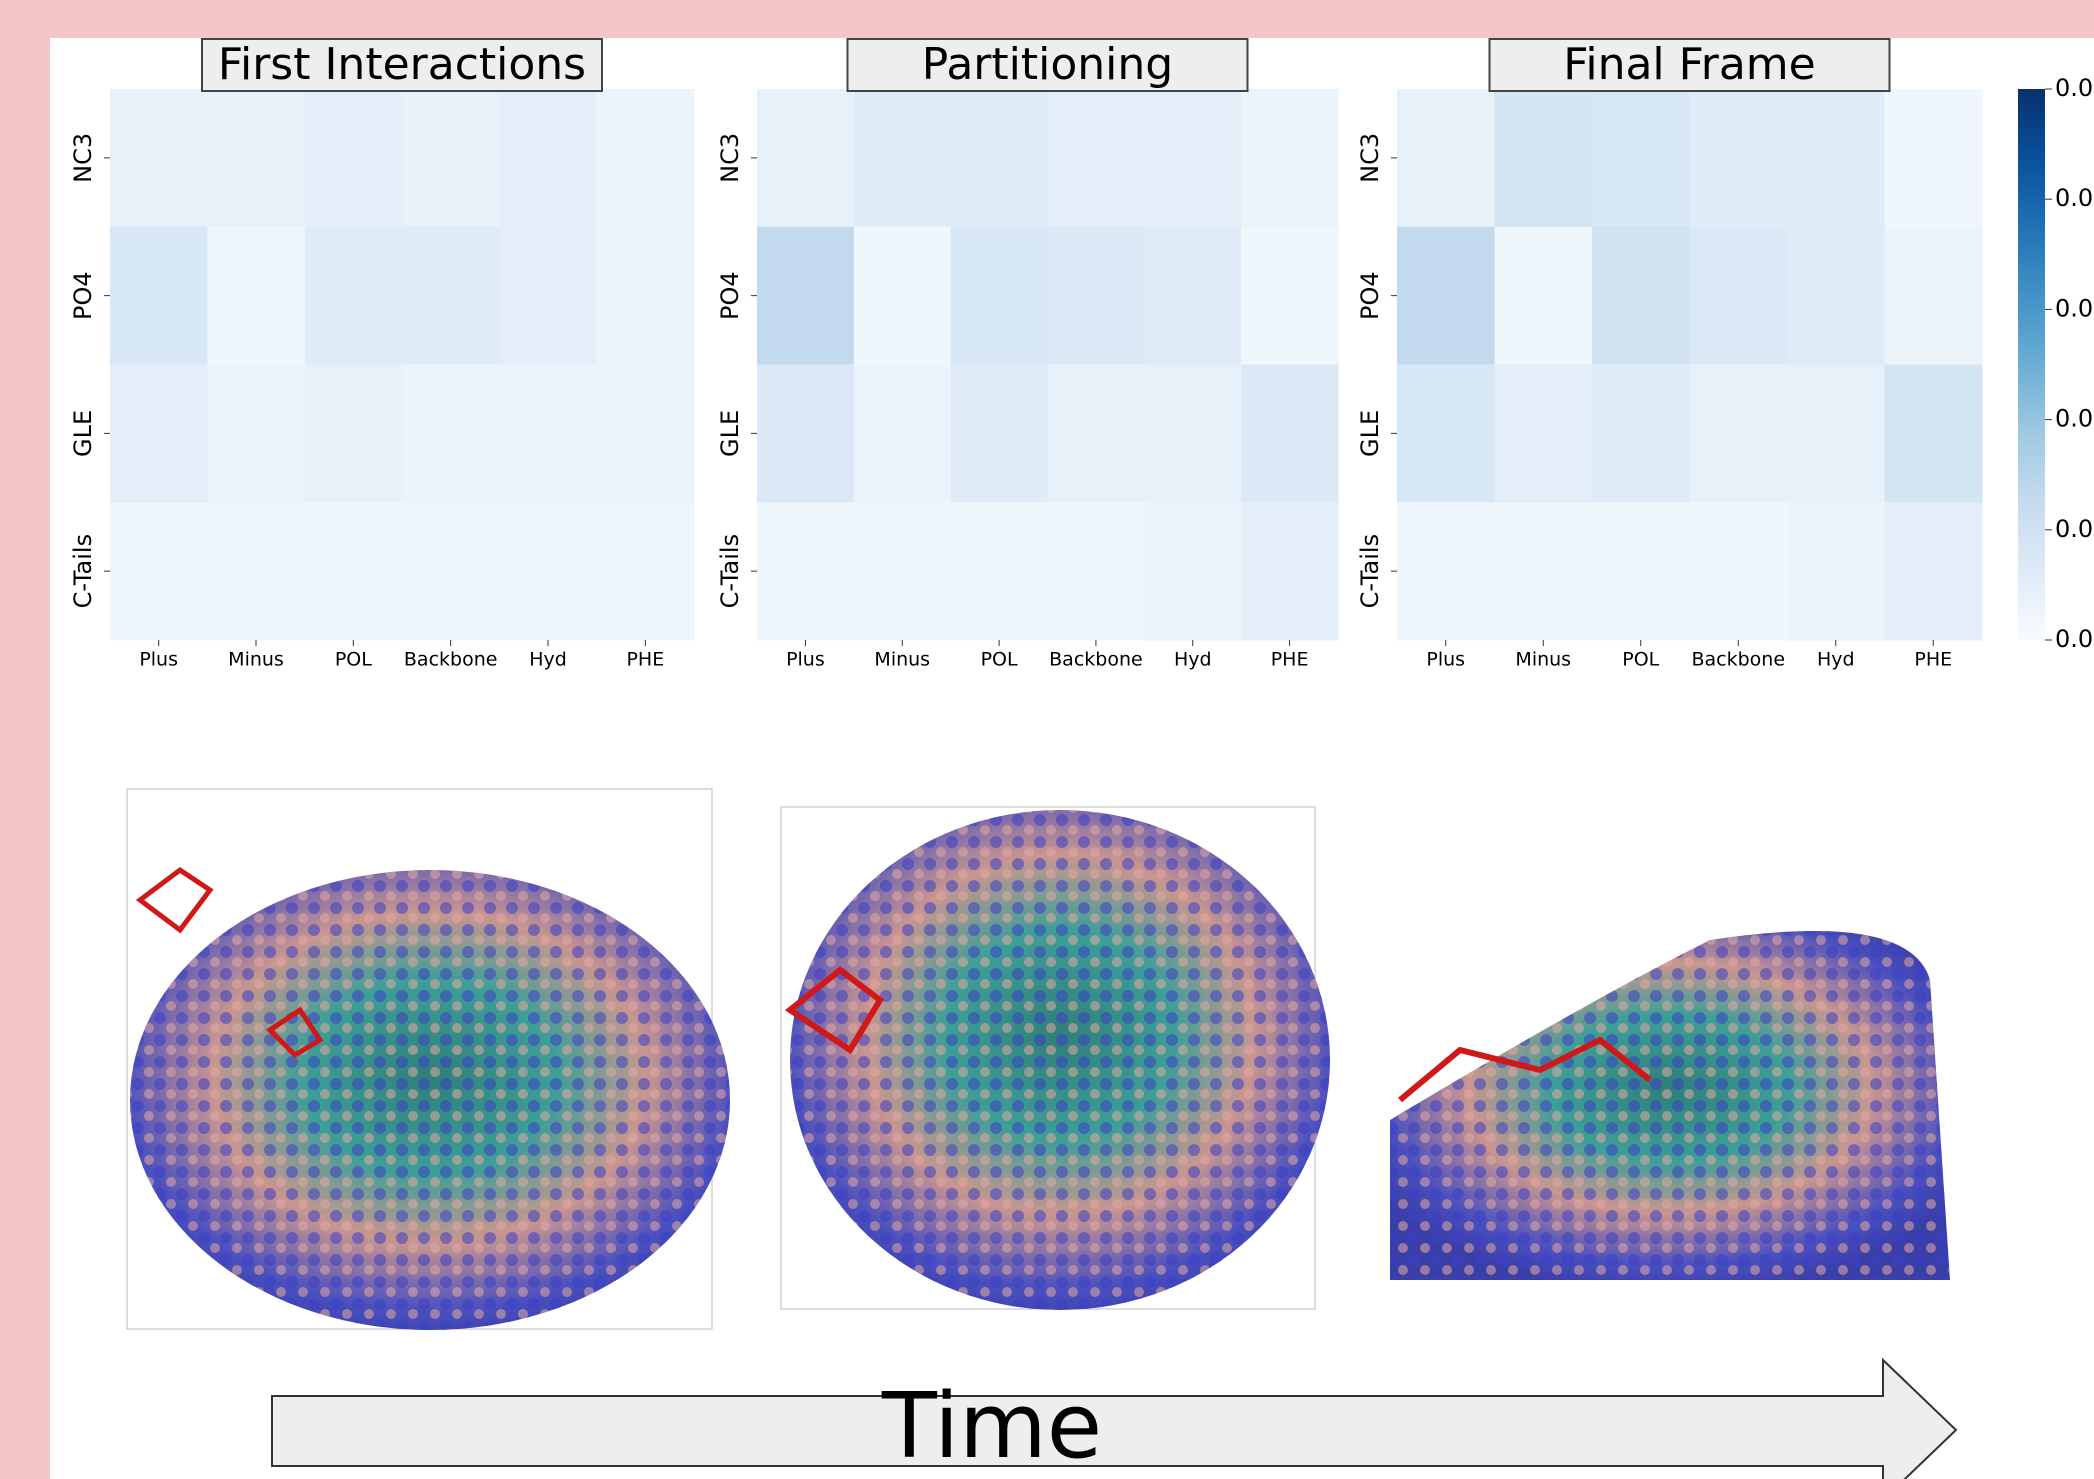 The image size is (2094, 1479). I want to click on panel-title: Partitioning, so click(1047, 64).